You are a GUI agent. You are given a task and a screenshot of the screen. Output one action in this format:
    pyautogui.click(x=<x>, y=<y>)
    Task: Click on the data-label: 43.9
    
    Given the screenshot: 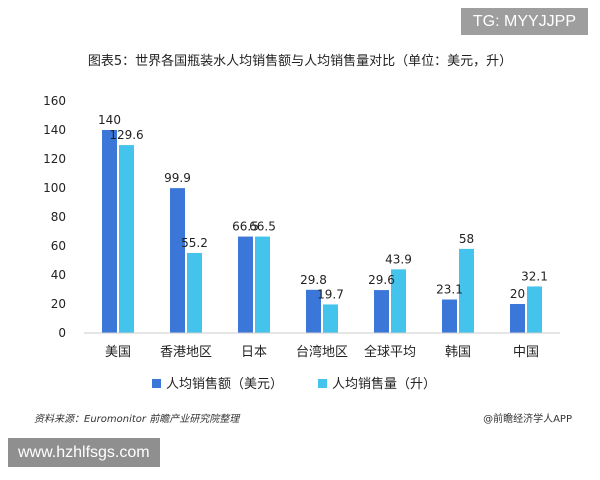 What is the action you would take?
    pyautogui.click(x=398, y=259)
    